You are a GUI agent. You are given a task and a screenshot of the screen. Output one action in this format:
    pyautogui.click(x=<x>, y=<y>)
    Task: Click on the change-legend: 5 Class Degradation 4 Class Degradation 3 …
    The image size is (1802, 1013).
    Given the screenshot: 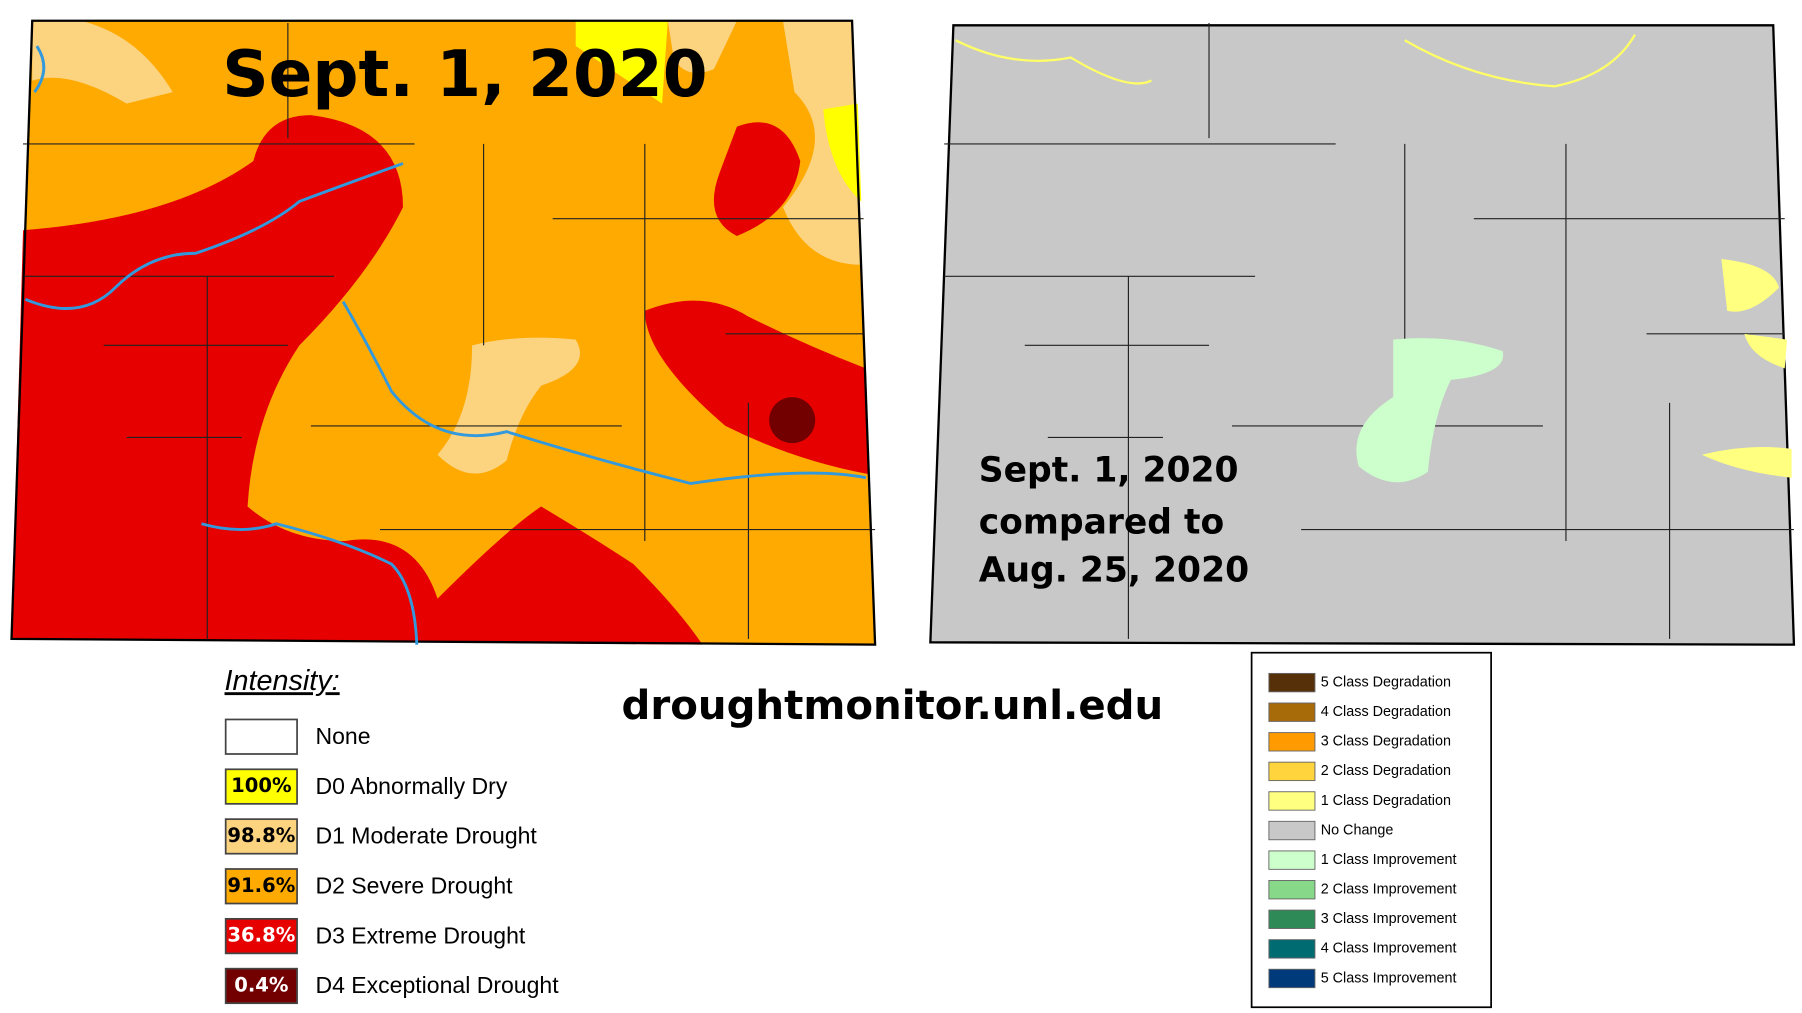 What is the action you would take?
    pyautogui.click(x=1362, y=830)
    